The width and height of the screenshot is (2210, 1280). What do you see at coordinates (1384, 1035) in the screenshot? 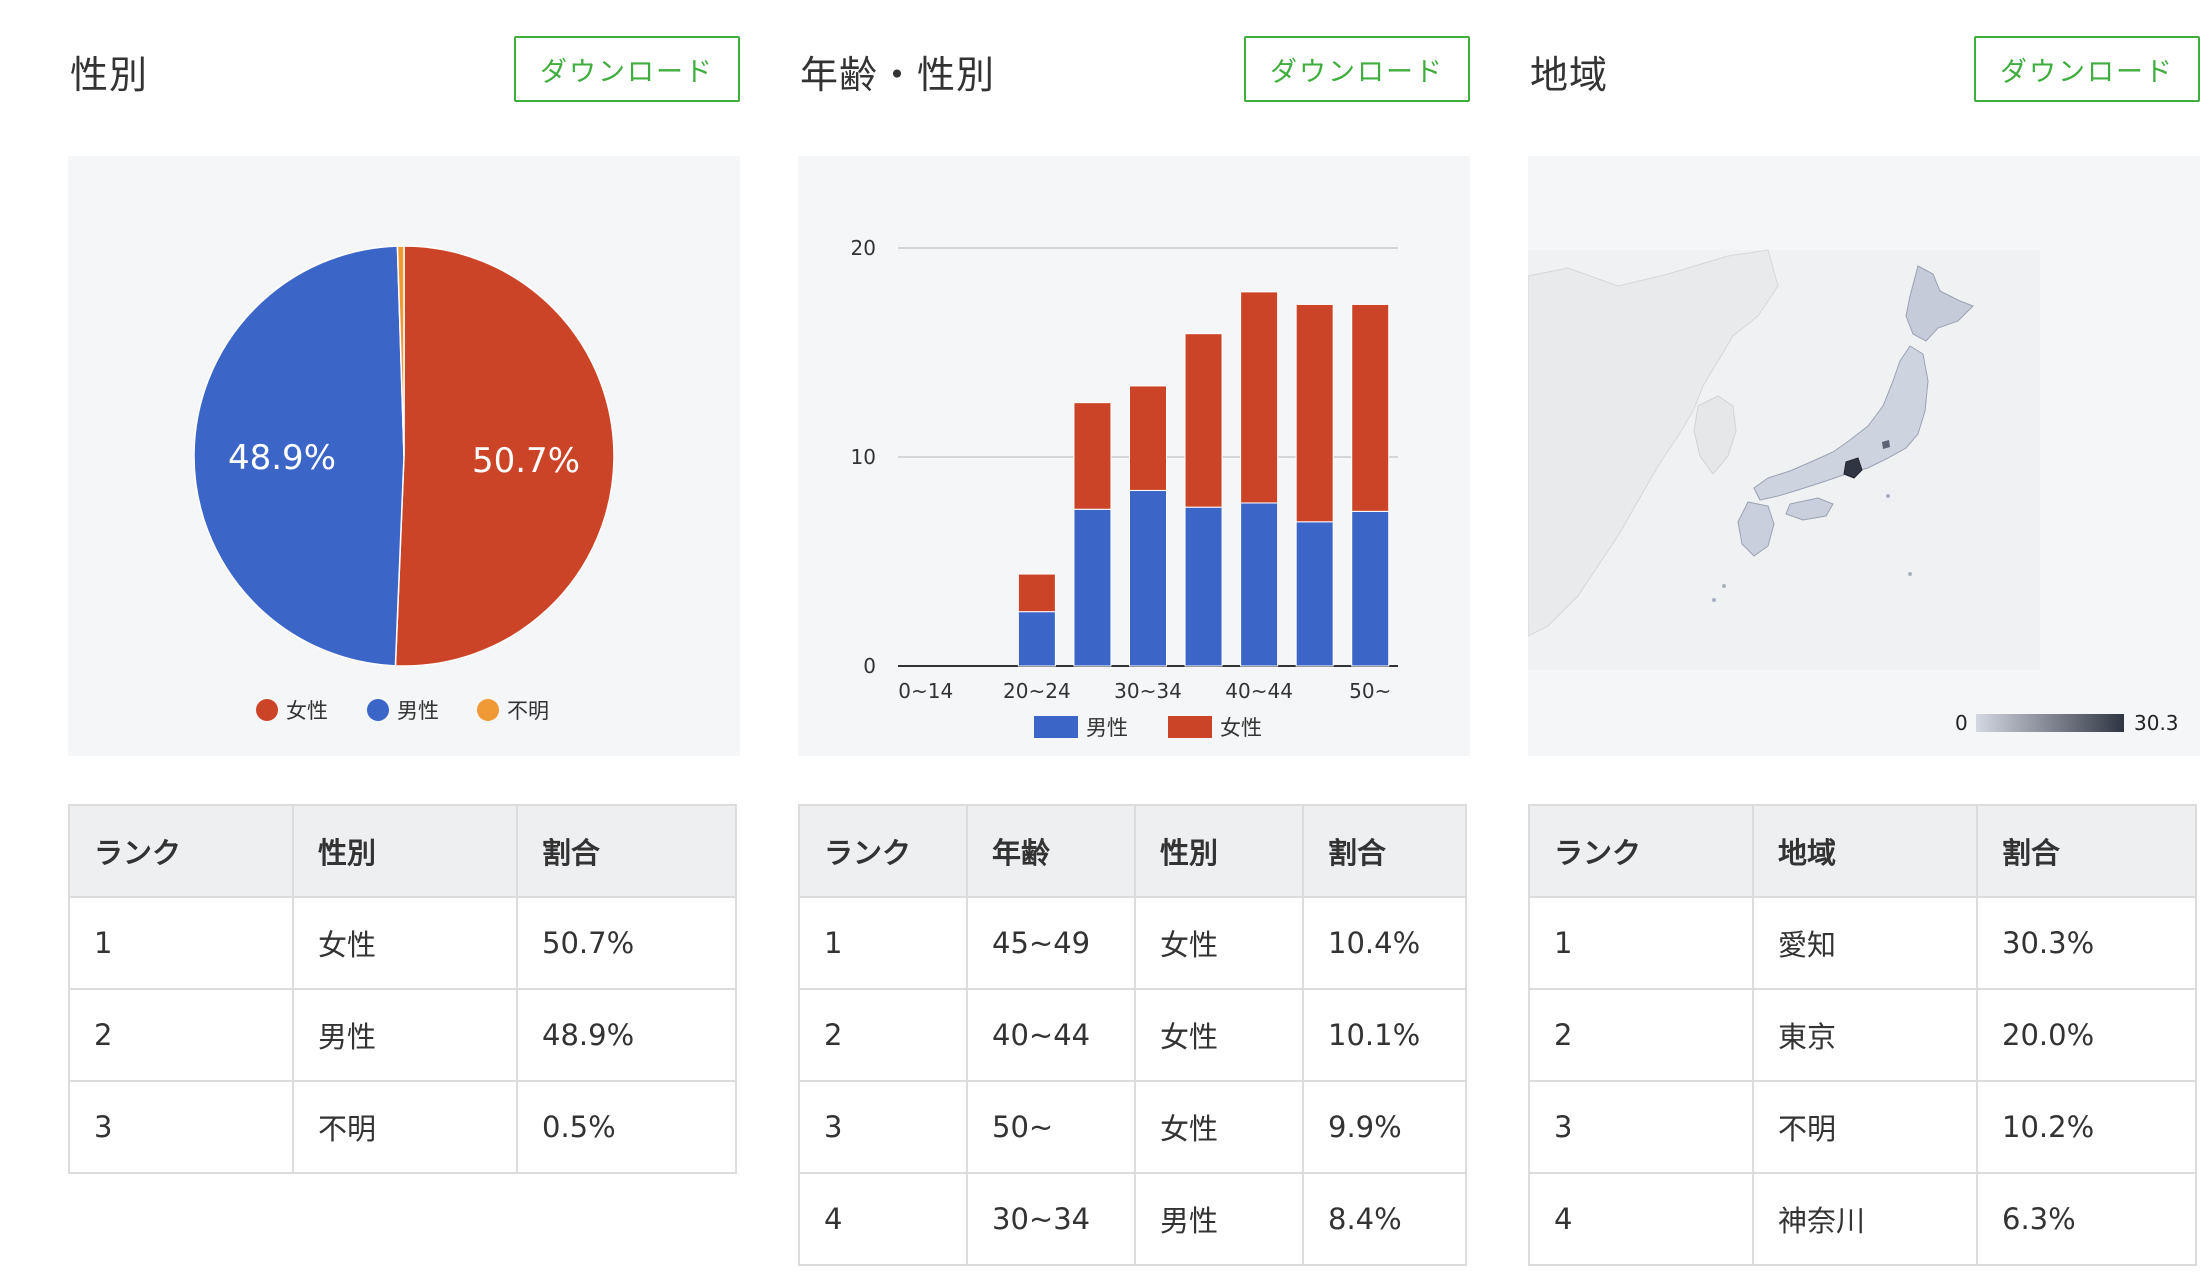
I see `table-cell: 10.1%` at bounding box center [1384, 1035].